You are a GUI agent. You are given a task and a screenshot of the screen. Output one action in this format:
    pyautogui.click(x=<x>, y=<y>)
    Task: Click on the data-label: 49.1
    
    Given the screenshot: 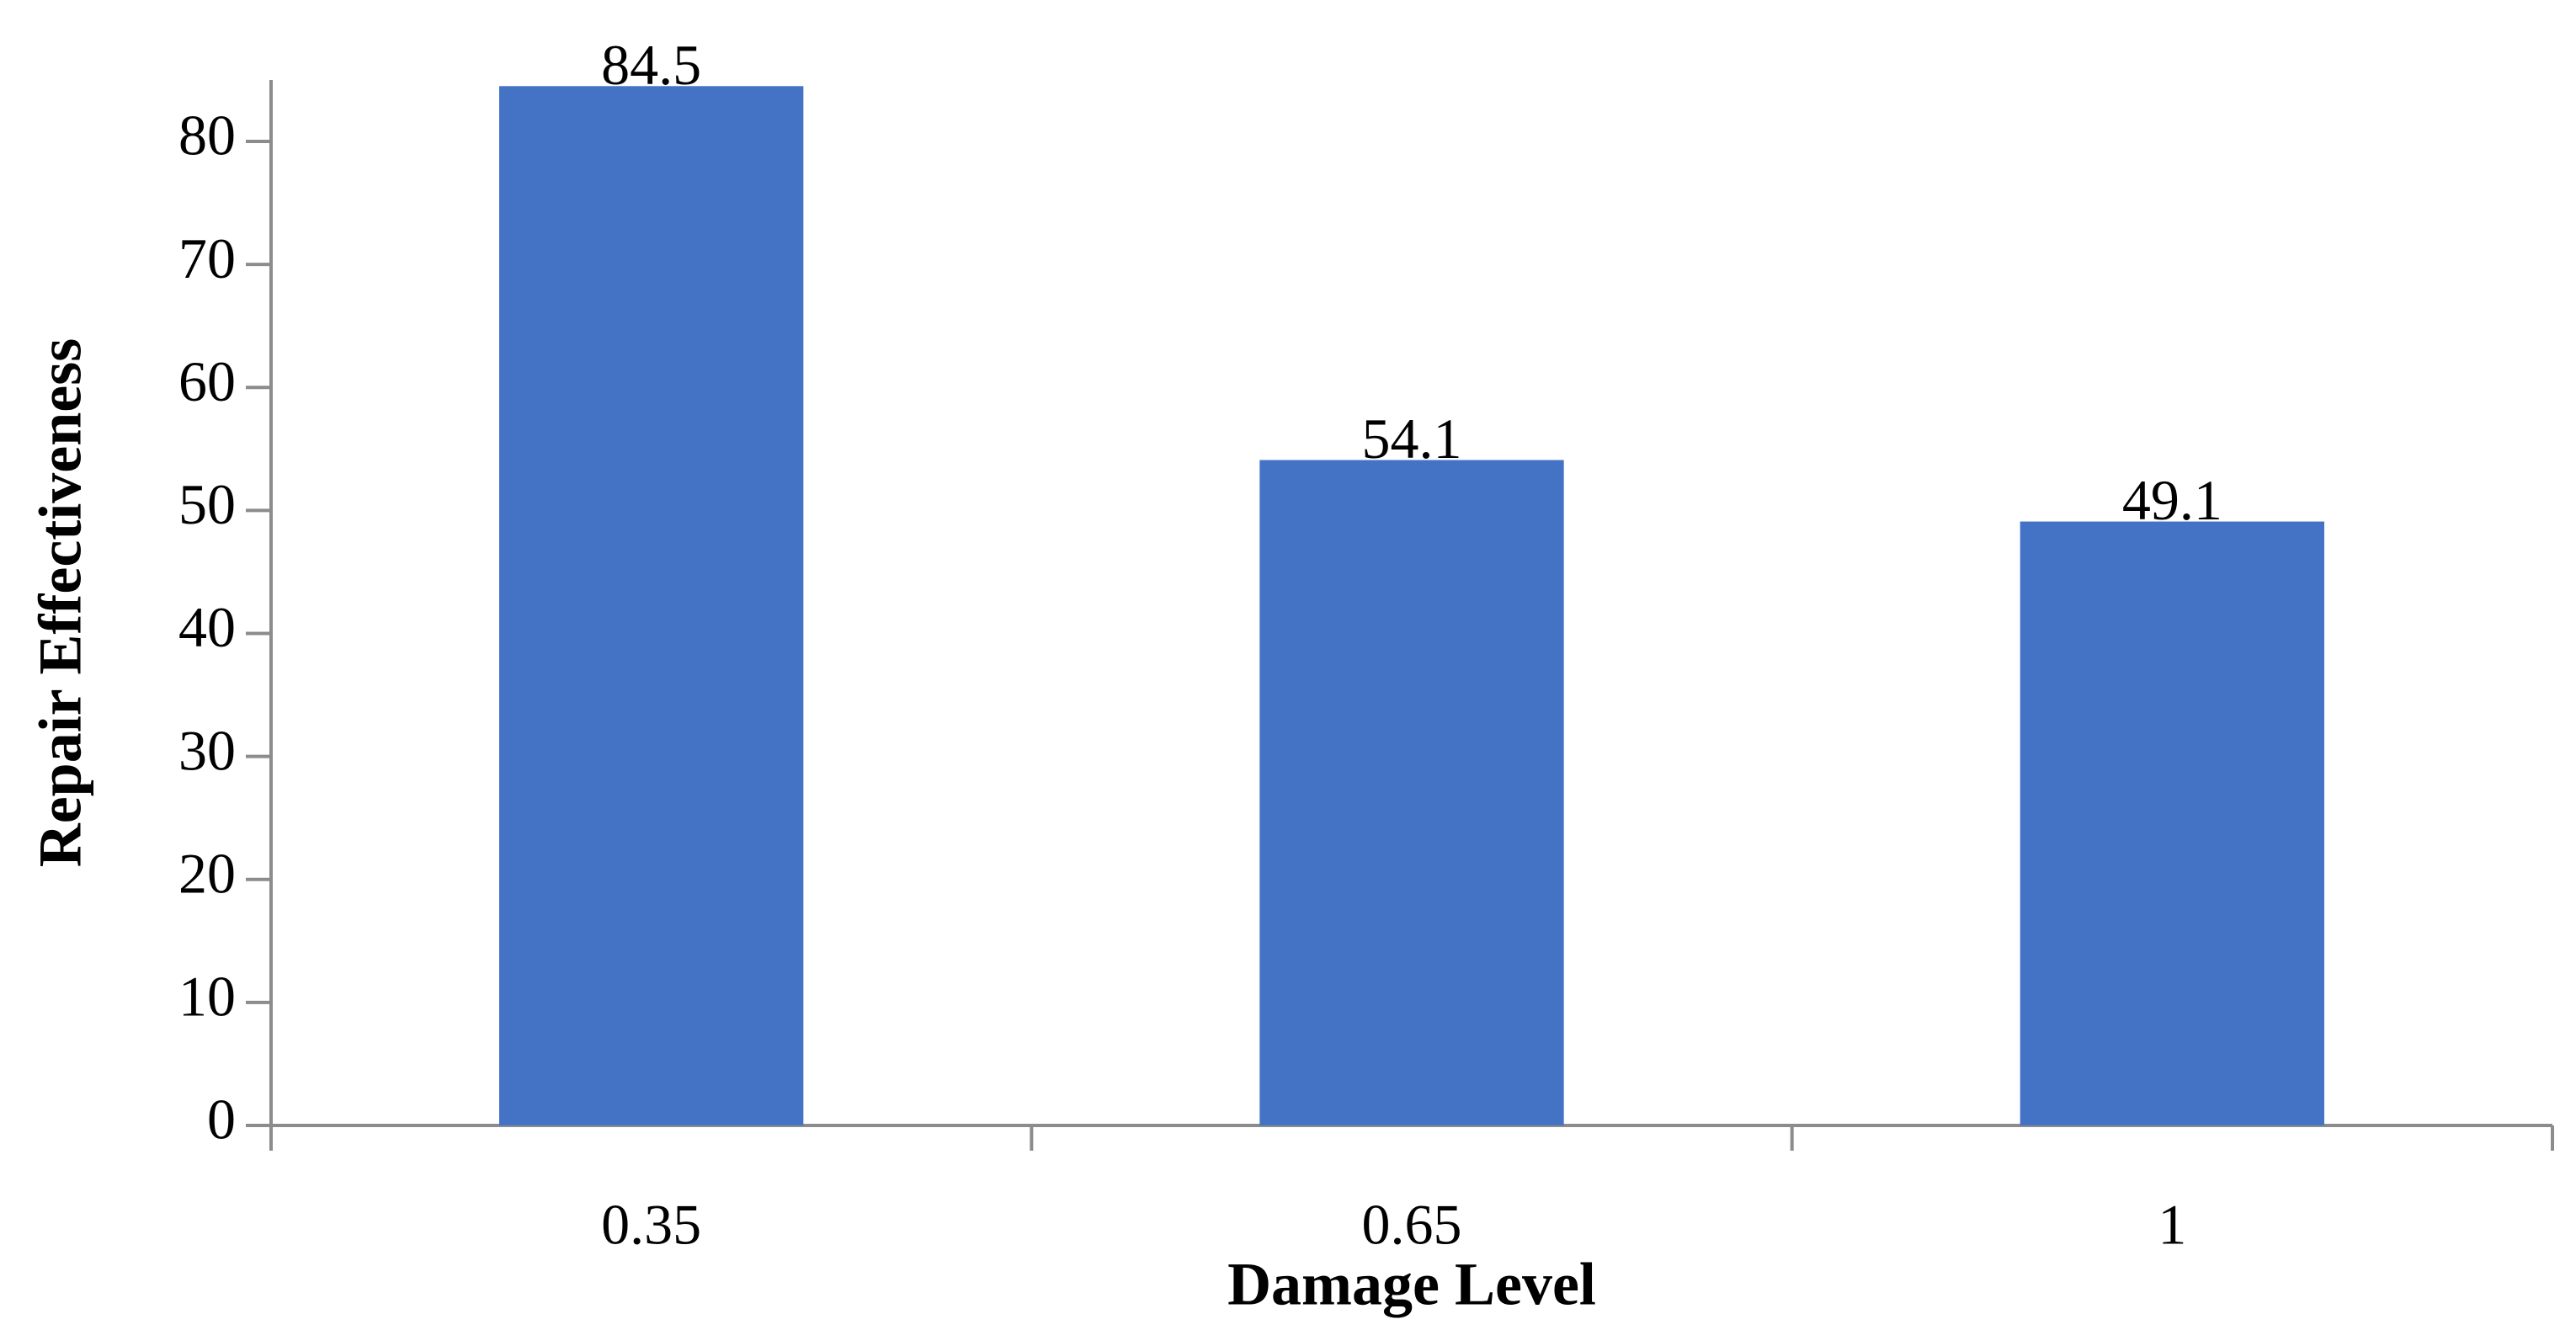 What is the action you would take?
    pyautogui.click(x=2172, y=500)
    